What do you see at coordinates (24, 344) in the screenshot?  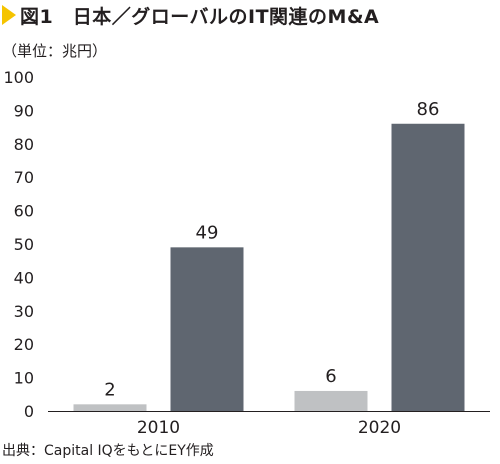 I see `y-tick-label: 20` at bounding box center [24, 344].